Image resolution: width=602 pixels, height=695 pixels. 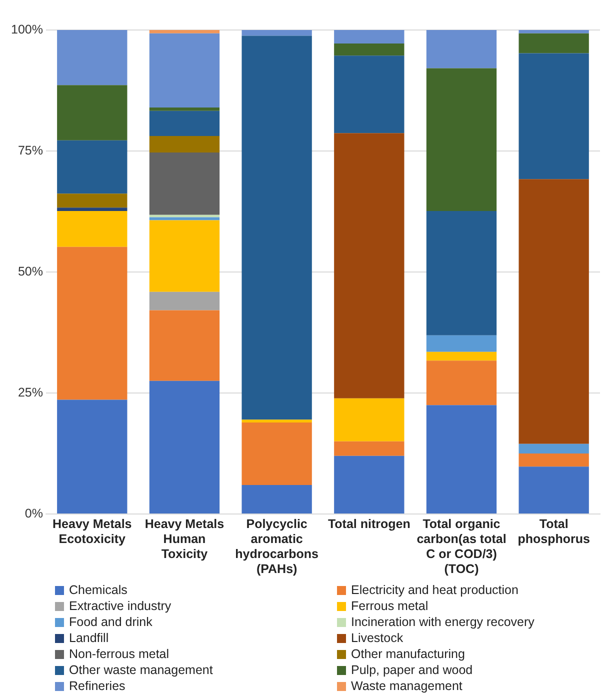 What do you see at coordinates (119, 654) in the screenshot?
I see `legend-label: Non-ferrous metal` at bounding box center [119, 654].